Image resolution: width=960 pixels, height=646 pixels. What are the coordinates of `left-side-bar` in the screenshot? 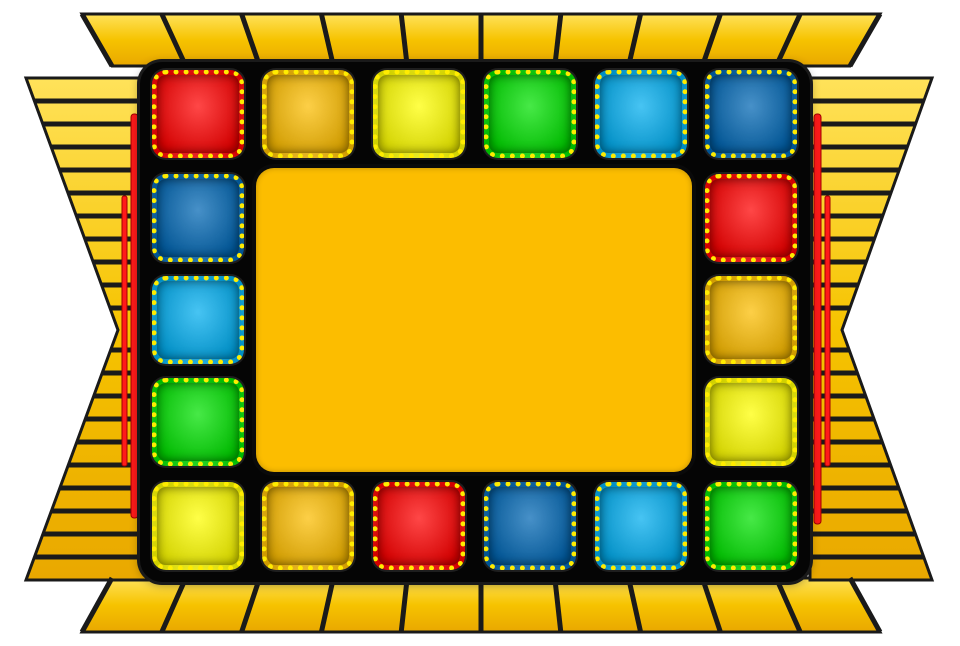 It's located at (134, 316).